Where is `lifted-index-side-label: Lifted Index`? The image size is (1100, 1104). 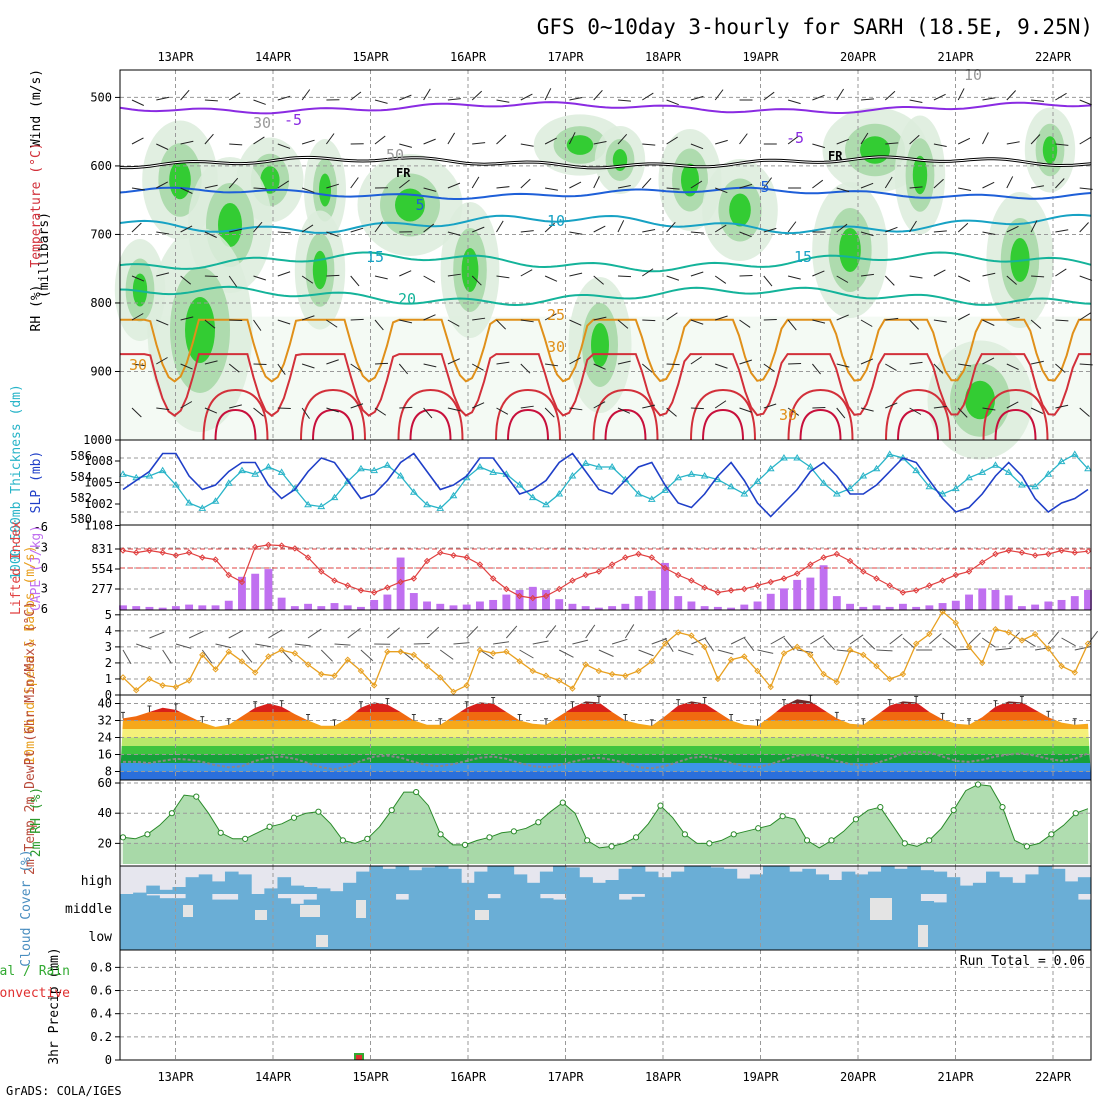 lifted-index-side-label: Lifted Index is located at coordinates (16, 568).